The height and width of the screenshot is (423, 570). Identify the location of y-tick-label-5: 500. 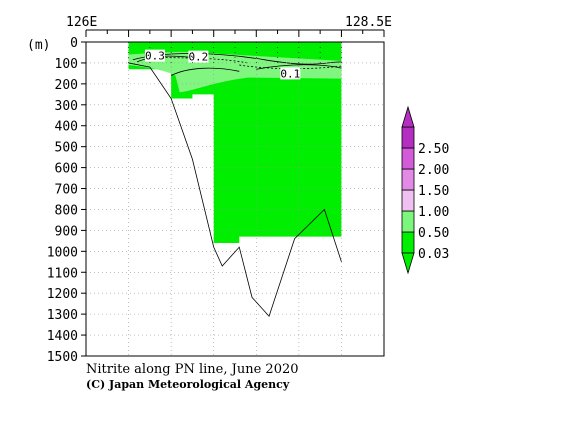
(66, 148).